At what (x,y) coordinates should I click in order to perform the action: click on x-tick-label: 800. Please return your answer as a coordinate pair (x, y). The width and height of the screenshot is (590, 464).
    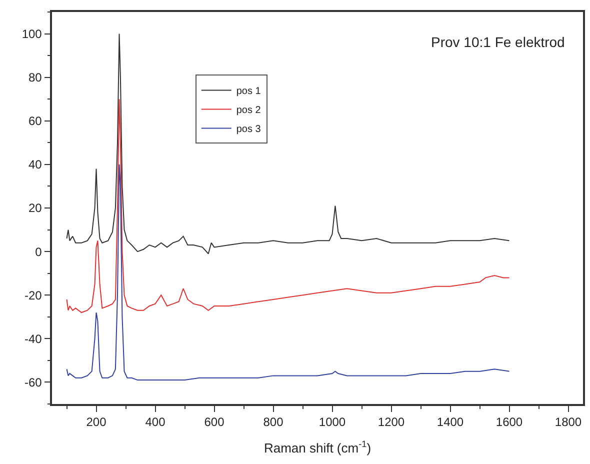
    Looking at the image, I should click on (273, 422).